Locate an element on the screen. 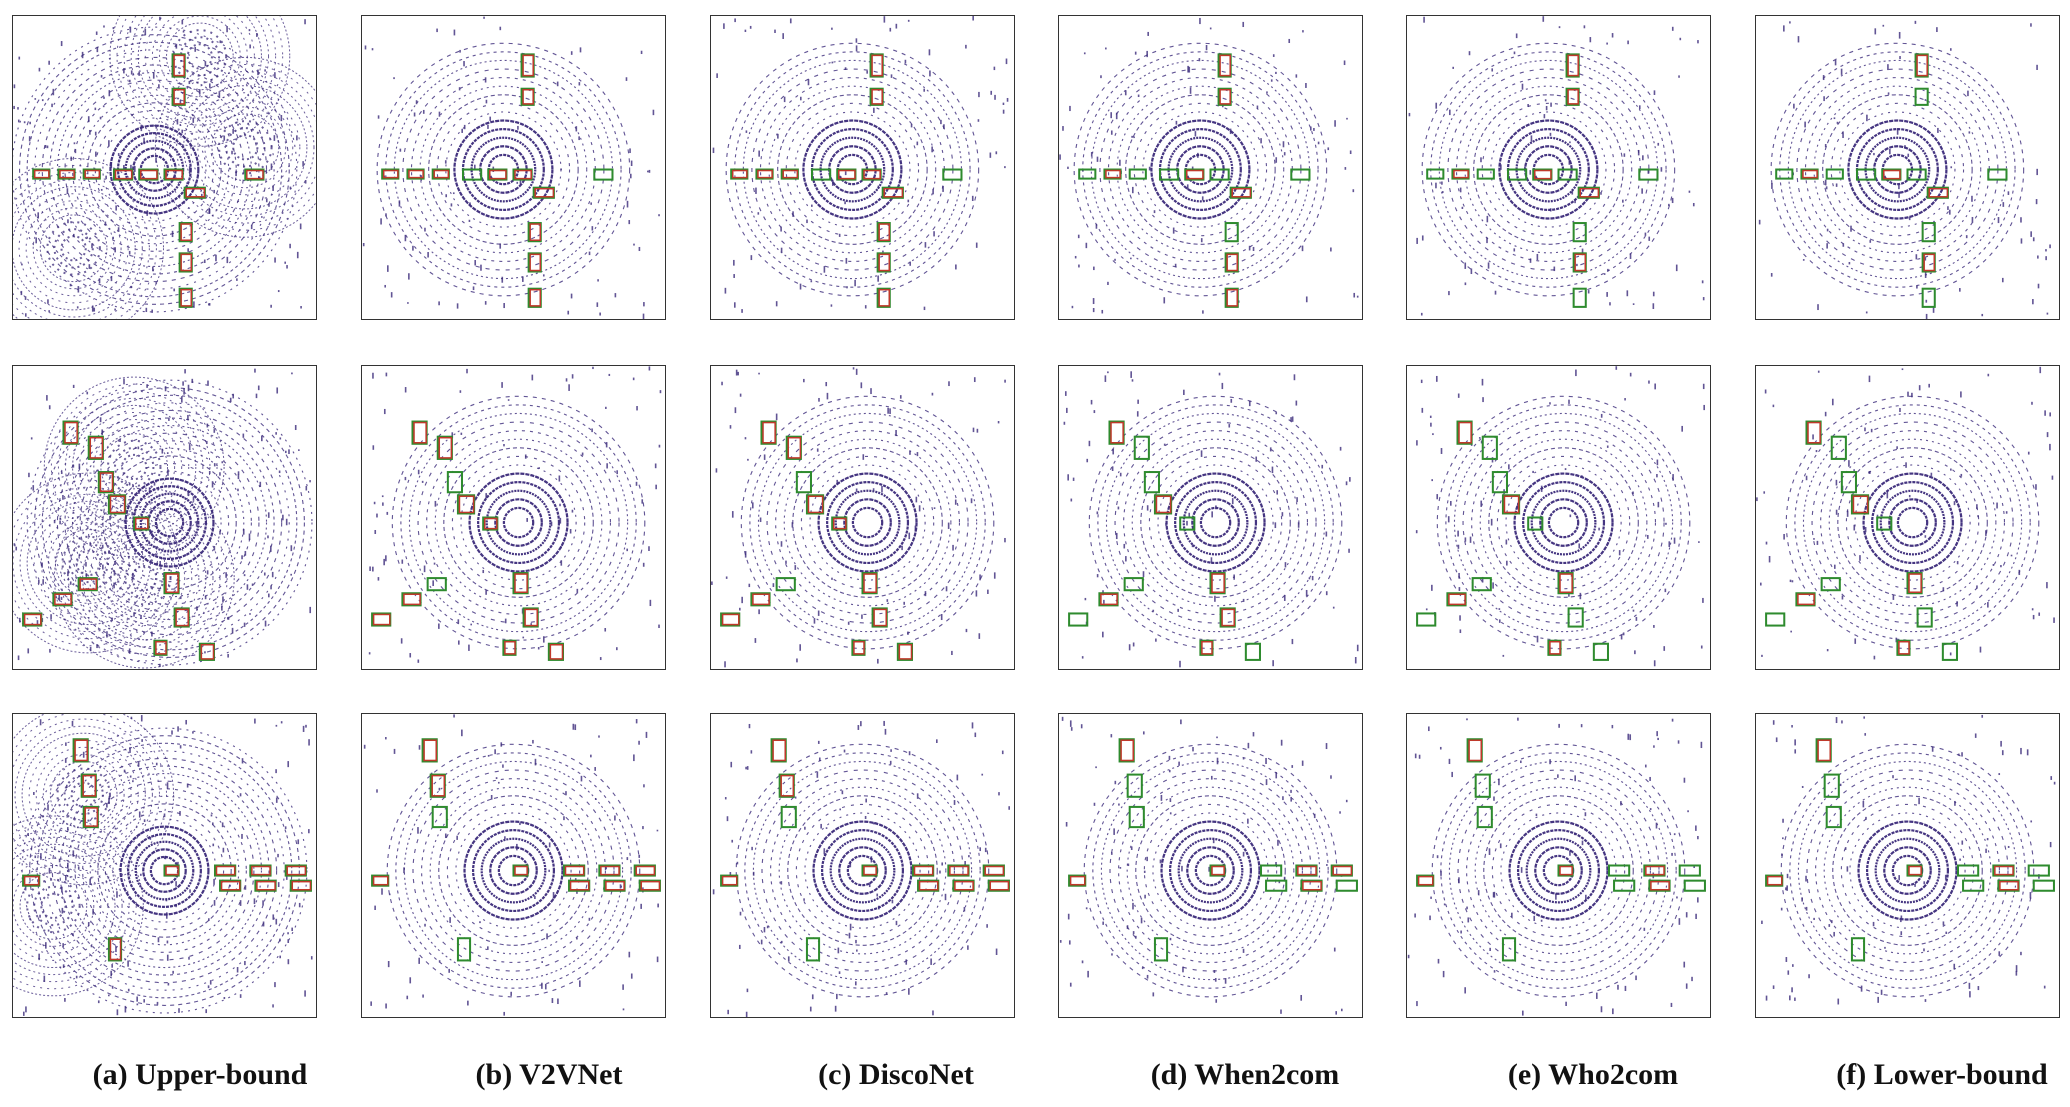 Image resolution: width=2070 pixels, height=1107 pixels. point-cloud-image is located at coordinates (163, 865).